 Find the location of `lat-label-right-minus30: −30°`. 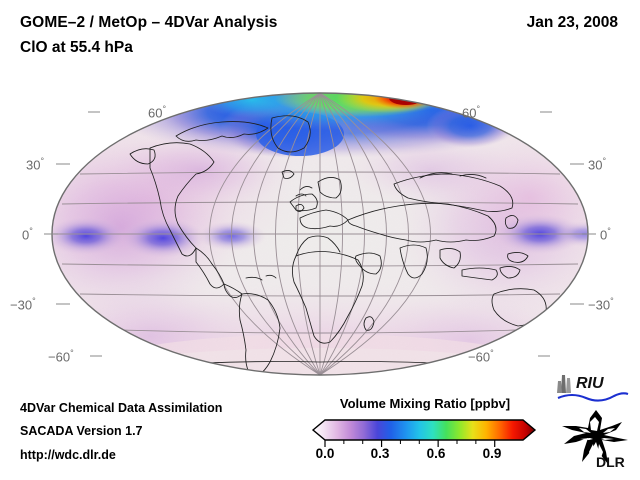

lat-label-right-minus30: −30° is located at coordinates (601, 304).